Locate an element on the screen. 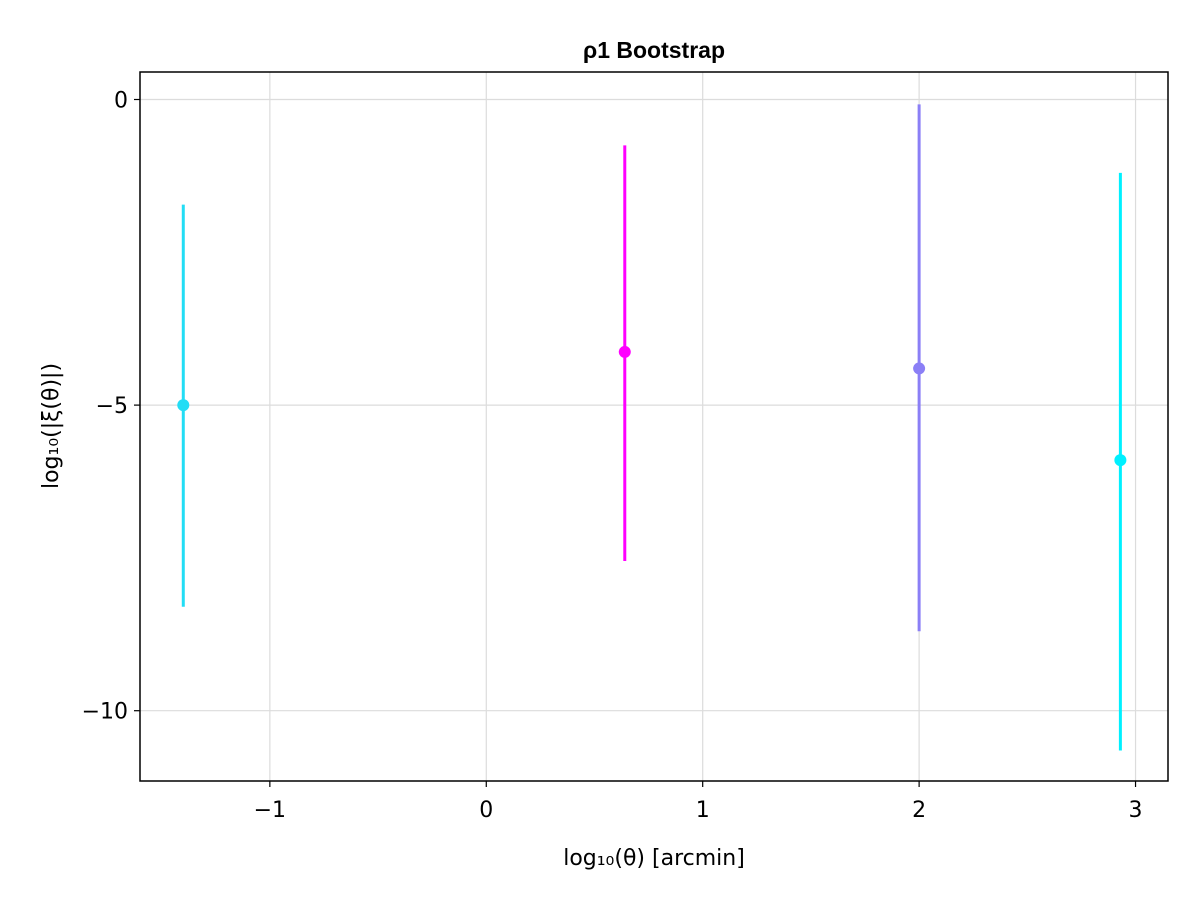  chart-title: ρ1 Bootstrap is located at coordinates (654, 50).